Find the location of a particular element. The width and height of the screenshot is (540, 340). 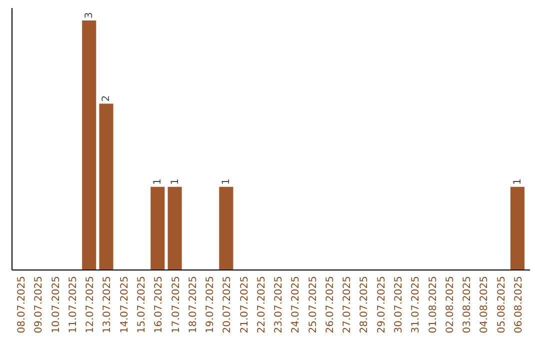

x-tick-label: 24.07.2025 is located at coordinates (296, 305).